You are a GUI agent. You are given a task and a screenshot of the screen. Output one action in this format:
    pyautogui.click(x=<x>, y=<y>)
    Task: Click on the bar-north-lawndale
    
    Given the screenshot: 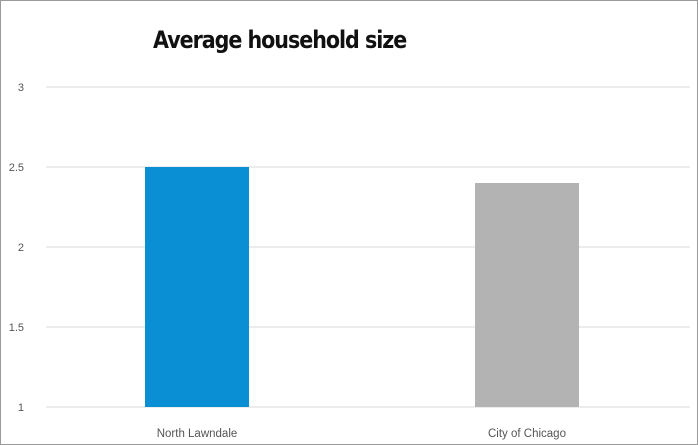 What is the action you would take?
    pyautogui.click(x=197, y=287)
    